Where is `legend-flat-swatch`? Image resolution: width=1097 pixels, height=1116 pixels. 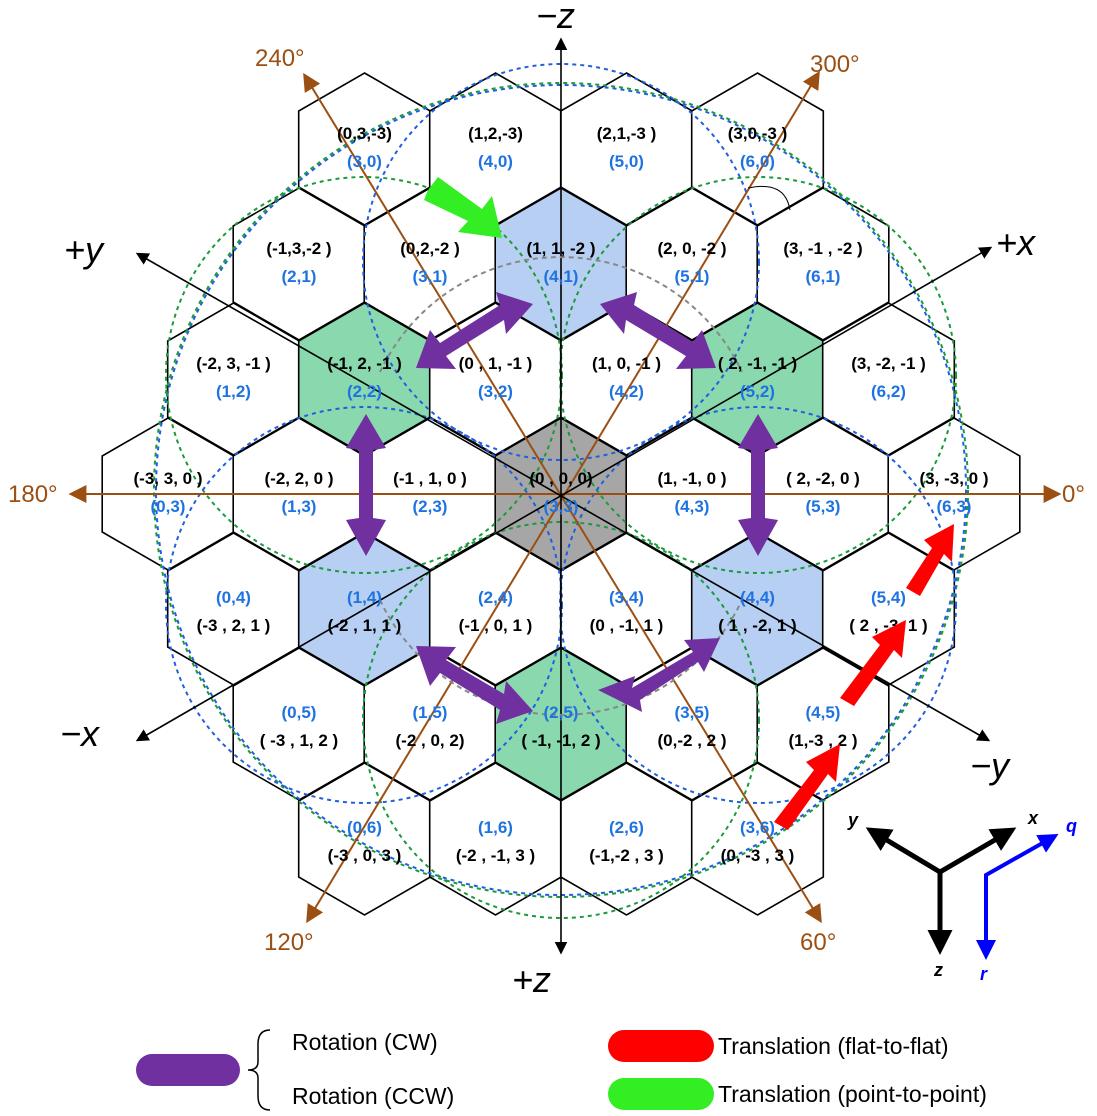
legend-flat-swatch is located at coordinates (661, 1046).